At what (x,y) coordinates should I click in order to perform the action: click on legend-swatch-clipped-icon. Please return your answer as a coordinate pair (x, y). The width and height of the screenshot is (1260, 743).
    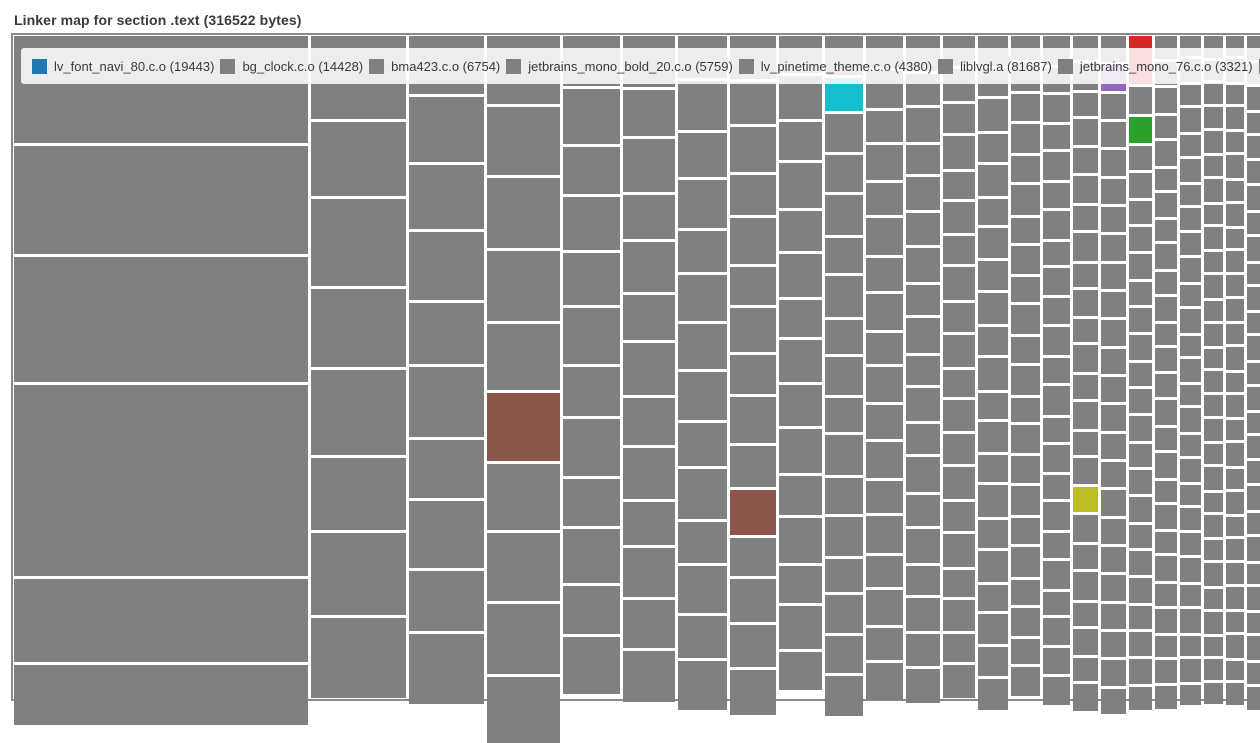
    Looking at the image, I should click on (1259, 66).